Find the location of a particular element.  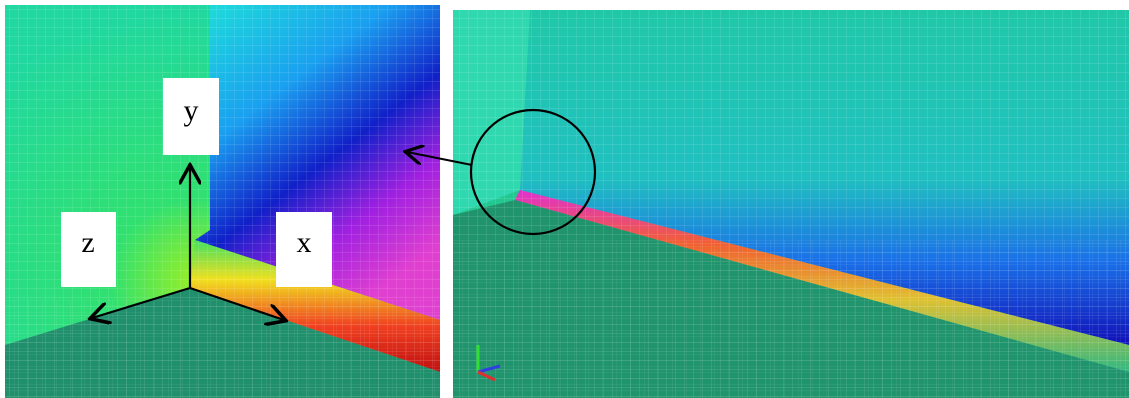

axes is located at coordinates (188, 243).